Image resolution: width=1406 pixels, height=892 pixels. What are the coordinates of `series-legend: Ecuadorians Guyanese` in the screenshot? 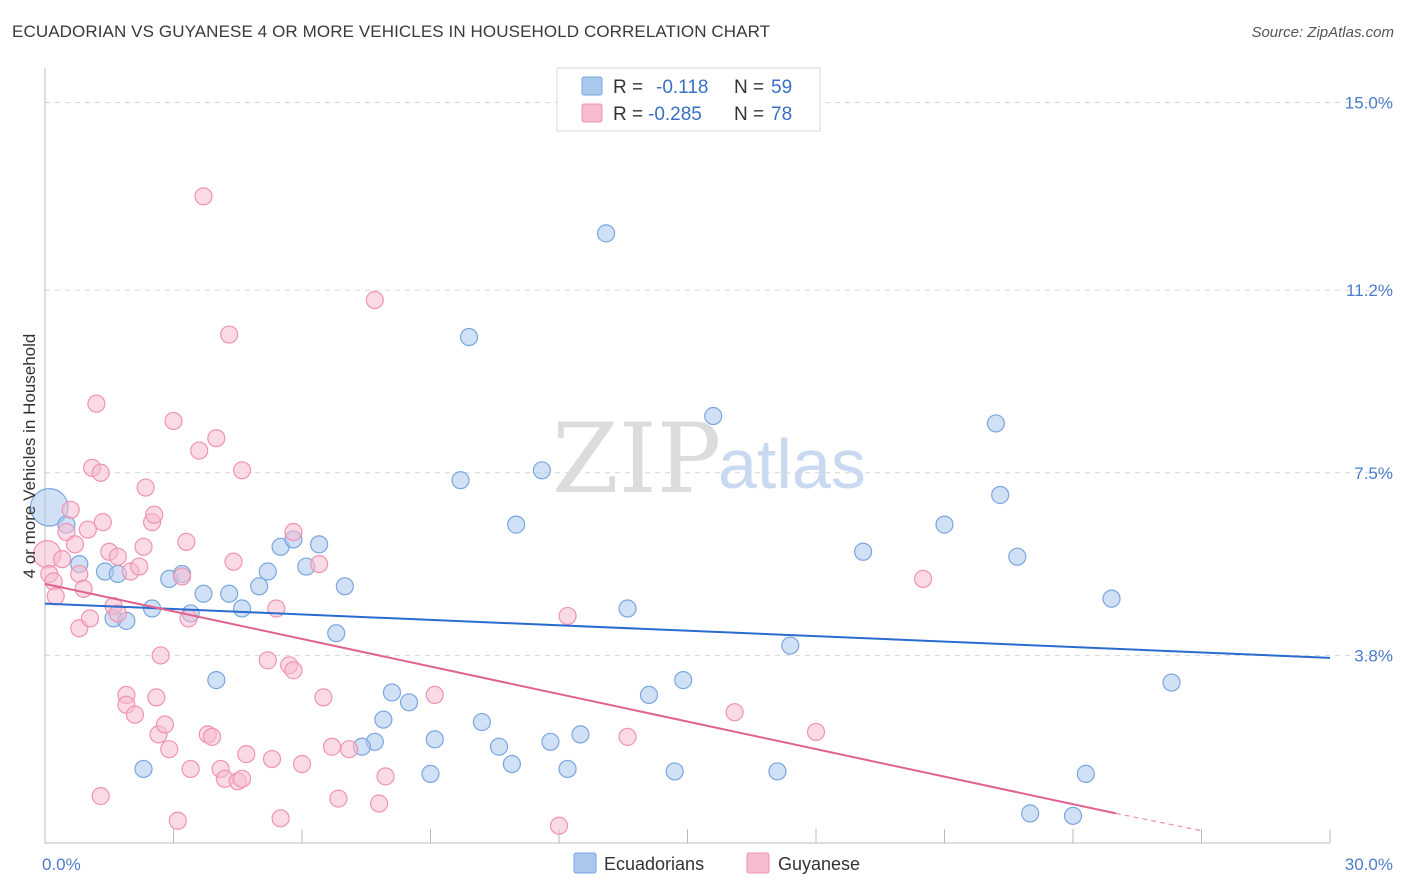 It's located at (716, 863).